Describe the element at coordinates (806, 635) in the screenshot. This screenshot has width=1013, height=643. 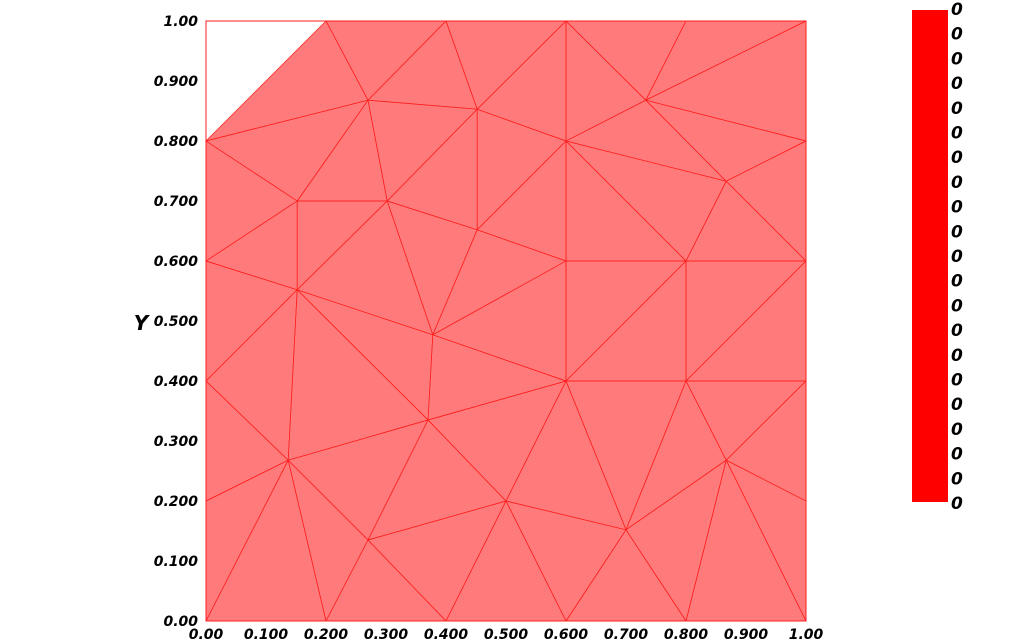
I see `x-tick-label: 1.00` at that location.